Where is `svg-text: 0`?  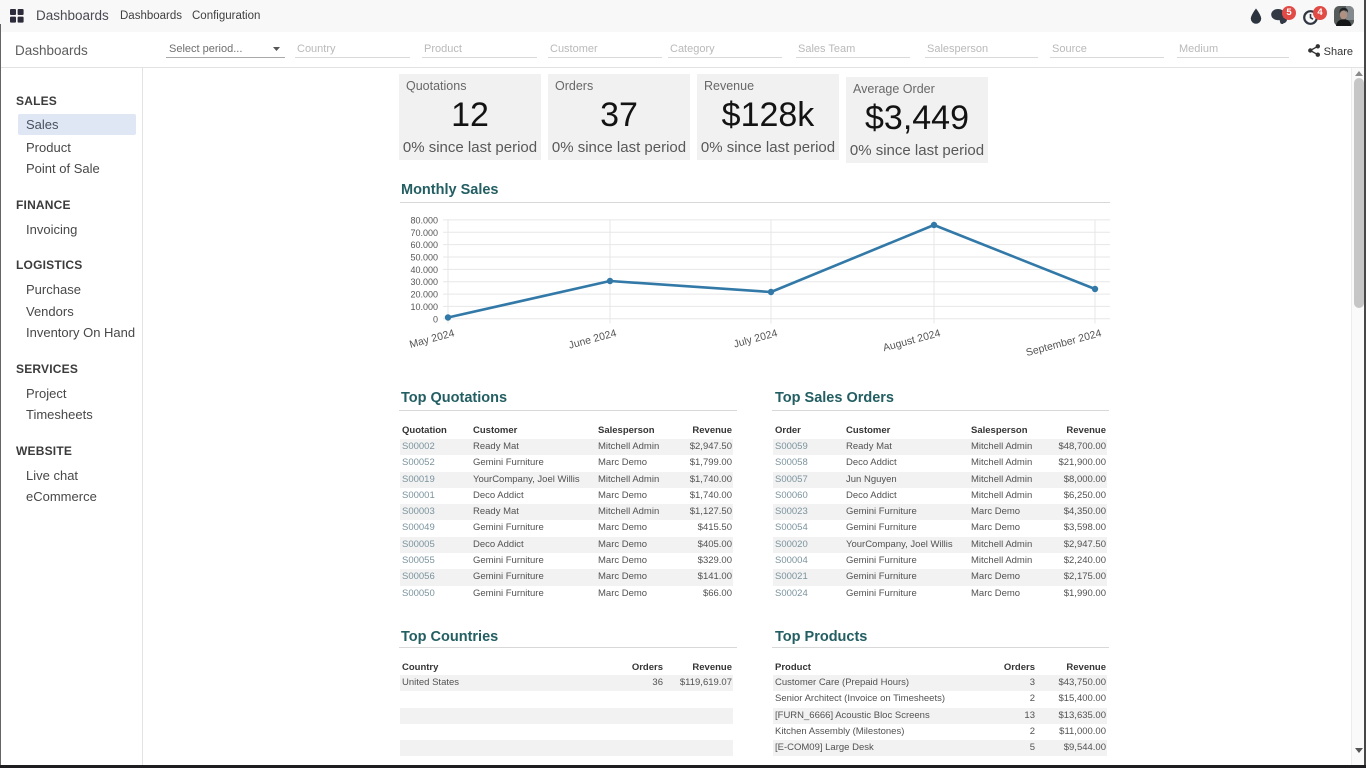 svg-text: 0 is located at coordinates (435, 319).